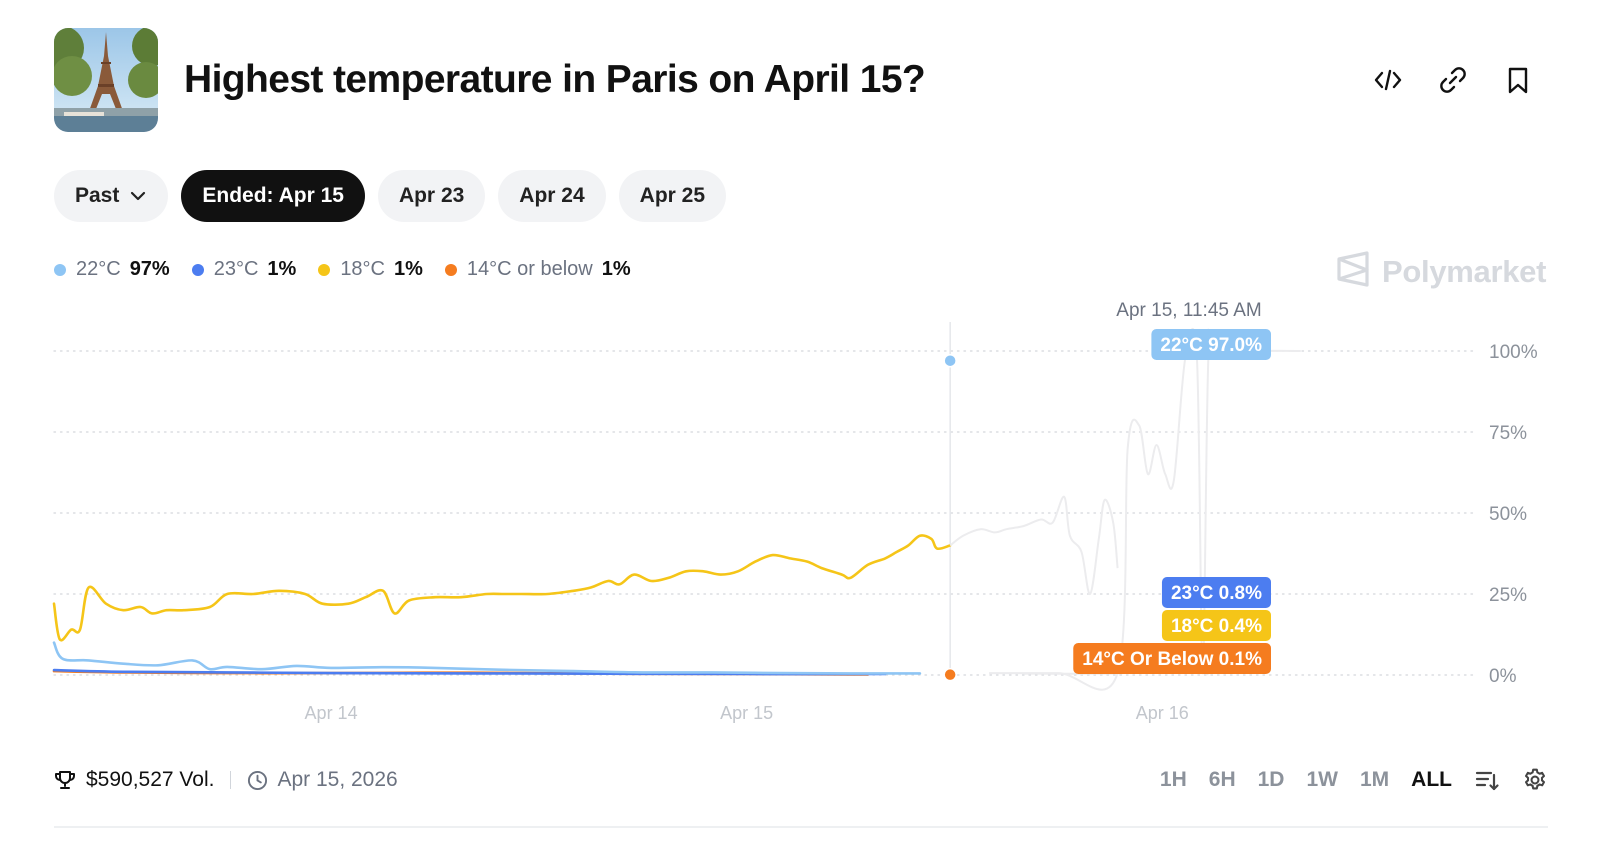  Describe the element at coordinates (1188, 310) in the screenshot. I see `hover-timestamp: Apr 15, 11:45 AM` at that location.